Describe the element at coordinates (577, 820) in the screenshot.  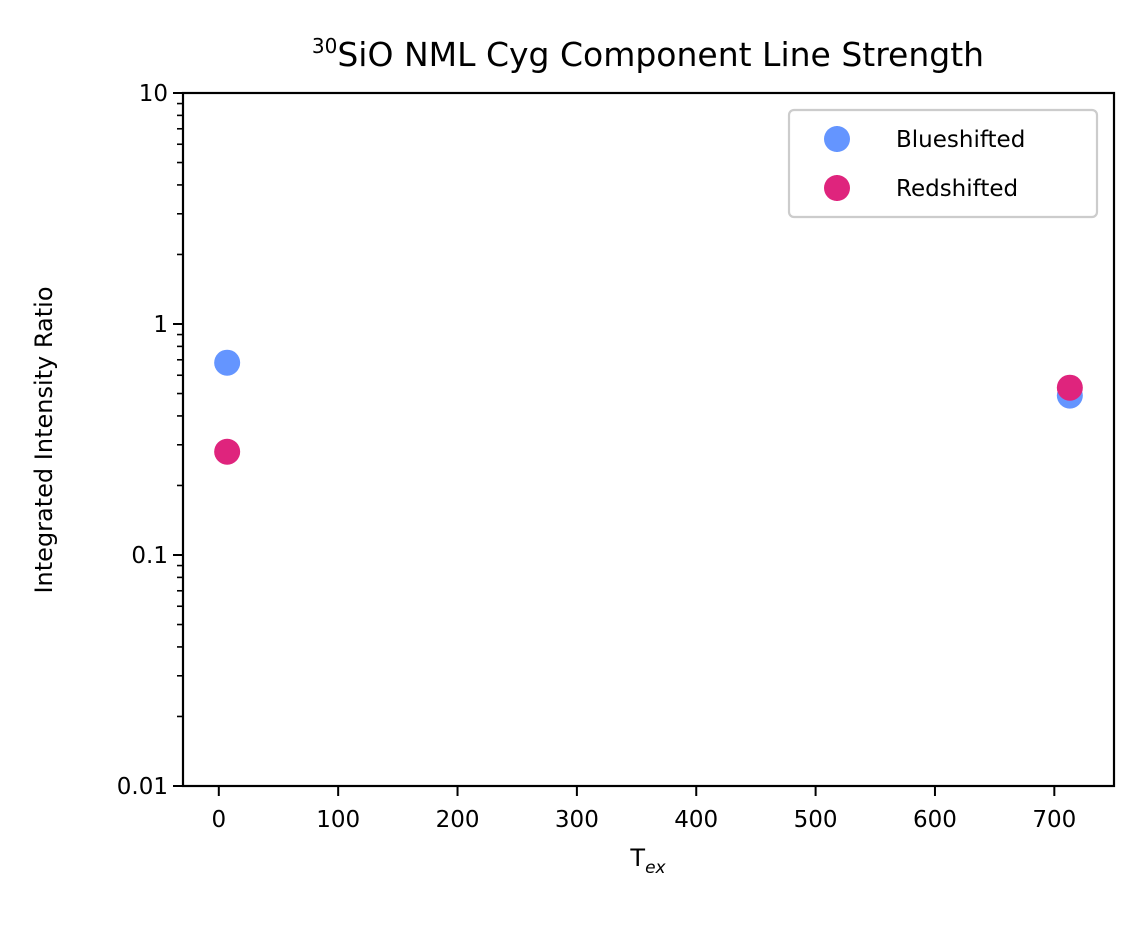
I see `x-tick-label: 300` at that location.